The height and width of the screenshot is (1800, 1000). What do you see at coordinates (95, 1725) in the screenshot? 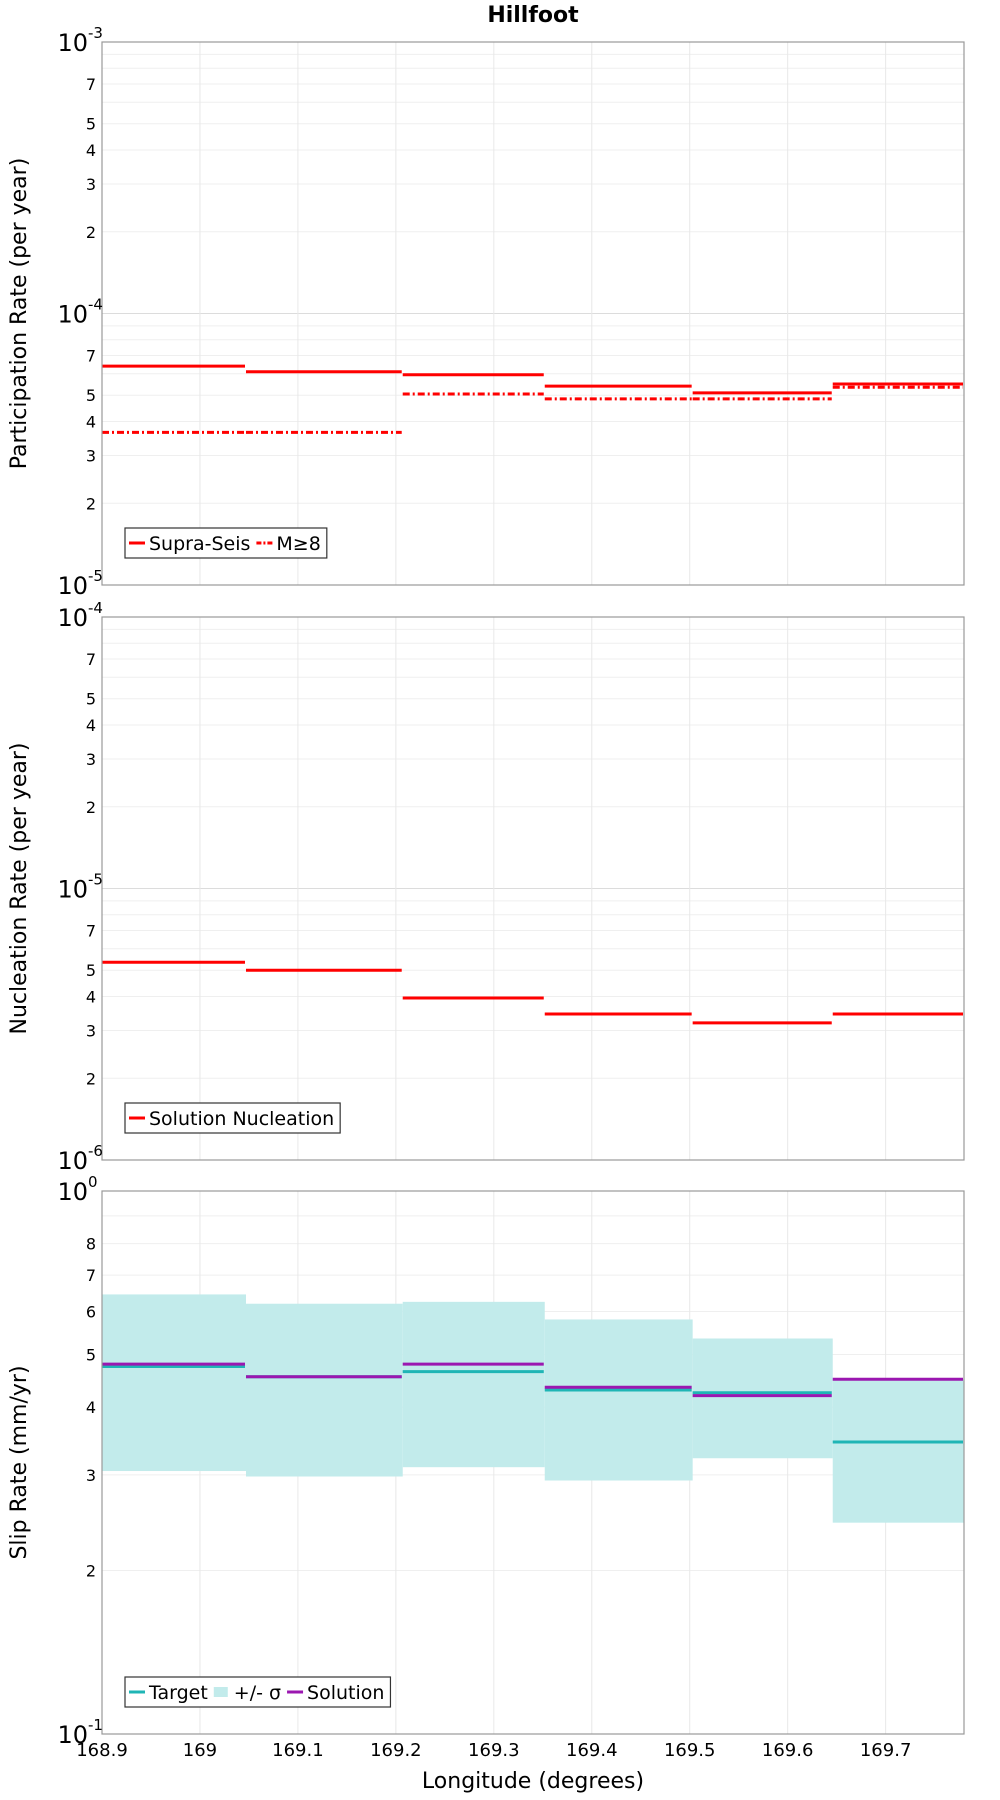
I see `y-tick-exponent: -1` at bounding box center [95, 1725].